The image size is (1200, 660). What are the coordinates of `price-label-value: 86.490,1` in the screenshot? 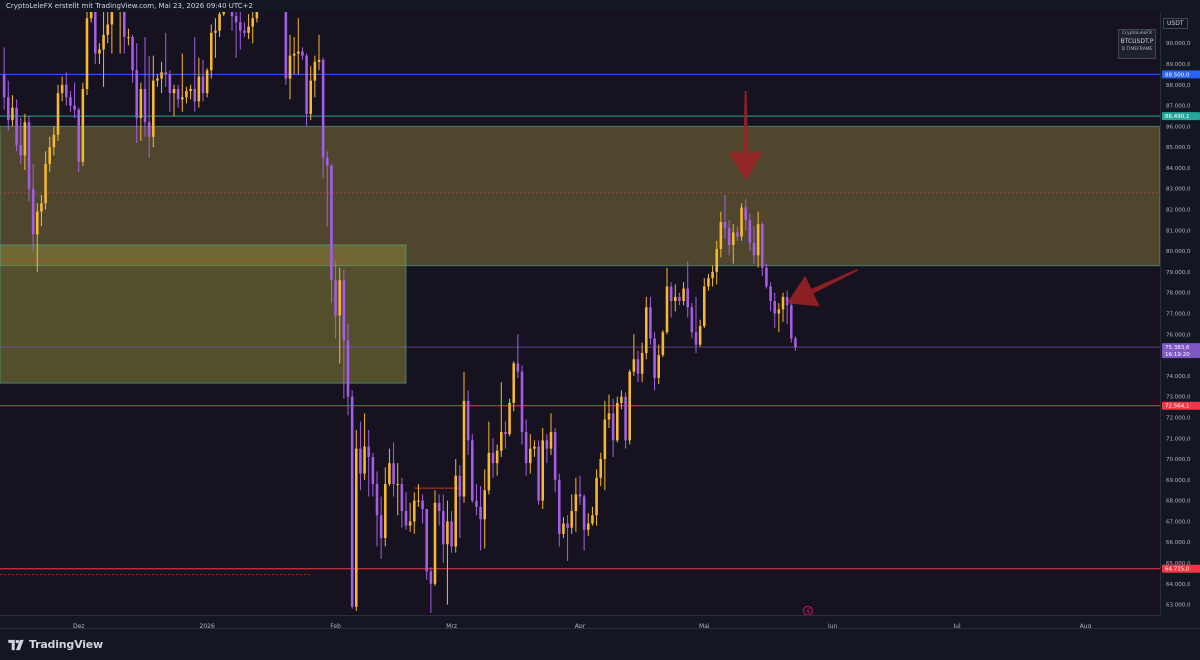 It's located at (1177, 117).